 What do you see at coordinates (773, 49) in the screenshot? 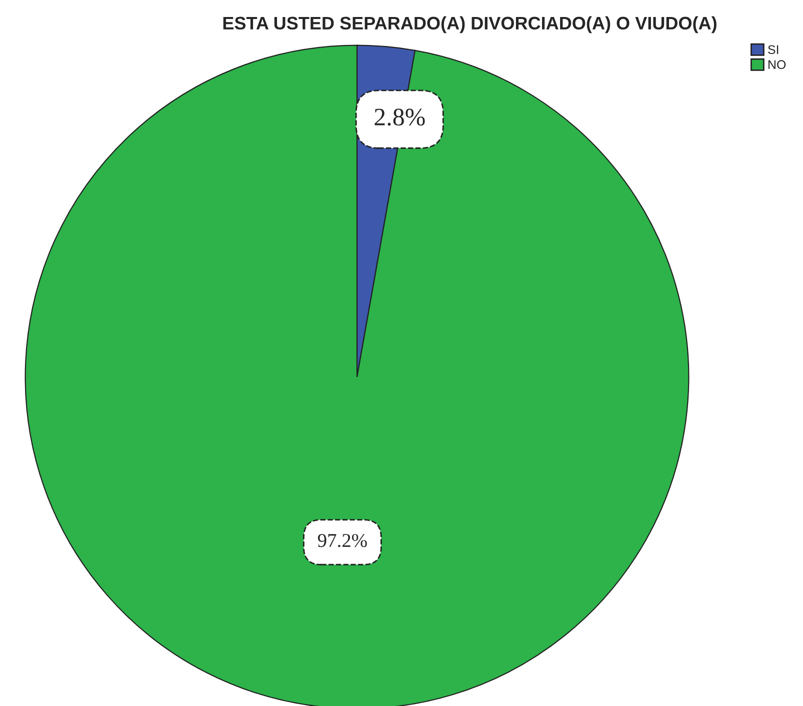
I see `legend-label: SI` at bounding box center [773, 49].